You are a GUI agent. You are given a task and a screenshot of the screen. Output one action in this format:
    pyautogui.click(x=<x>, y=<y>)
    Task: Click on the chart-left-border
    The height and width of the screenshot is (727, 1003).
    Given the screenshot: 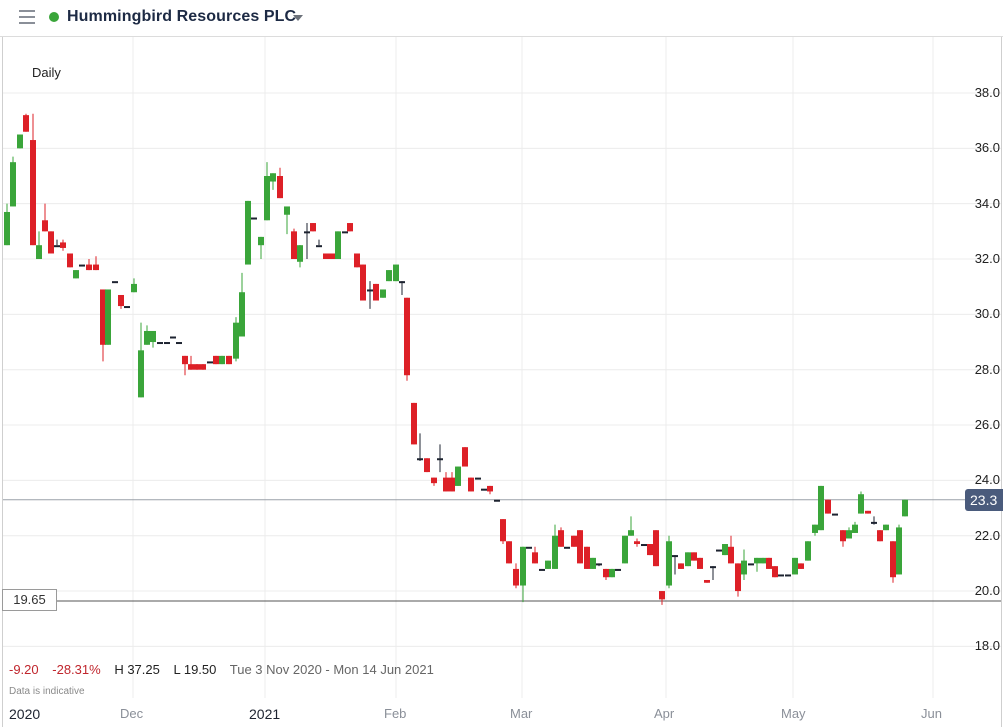 What is the action you would take?
    pyautogui.click(x=2, y=382)
    